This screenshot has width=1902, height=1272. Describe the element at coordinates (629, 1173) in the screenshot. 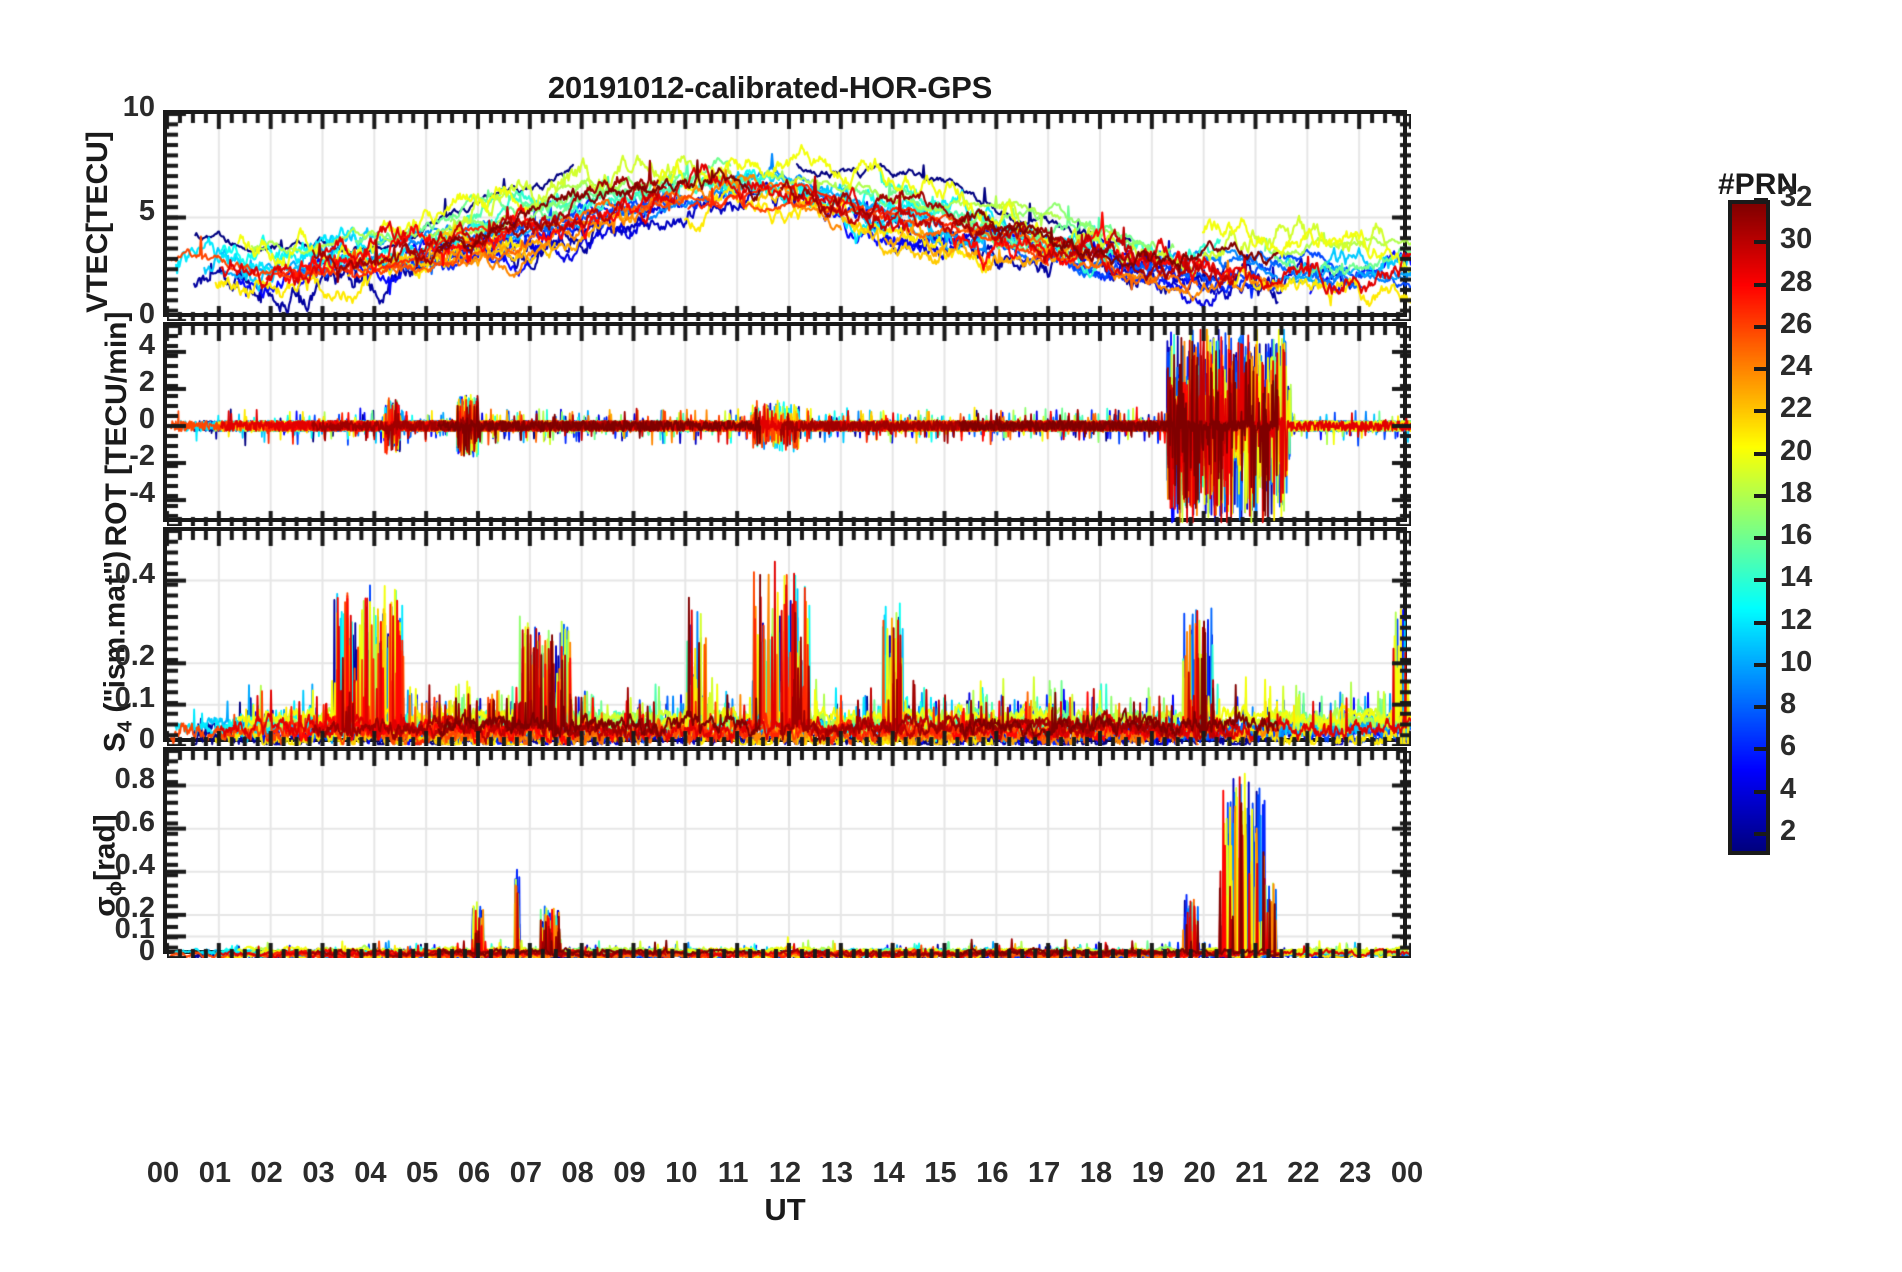

I see `xtick-09-9: 09` at that location.